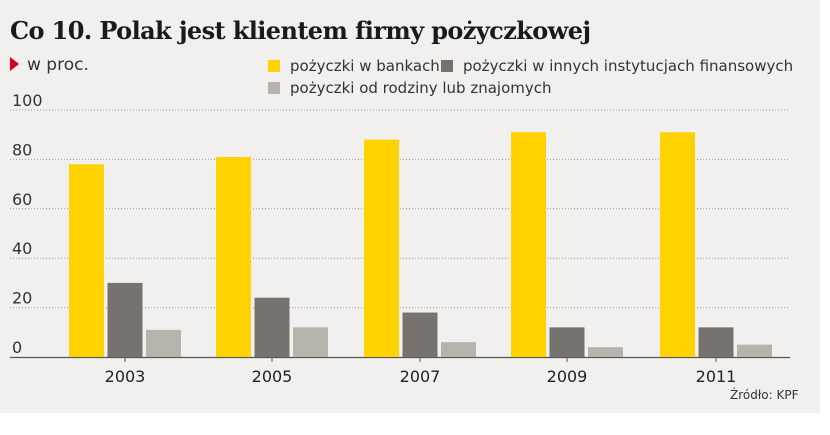 Image resolution: width=830 pixels, height=435 pixels. Describe the element at coordinates (22, 248) in the screenshot. I see `y-tick-label-40: 40` at that location.